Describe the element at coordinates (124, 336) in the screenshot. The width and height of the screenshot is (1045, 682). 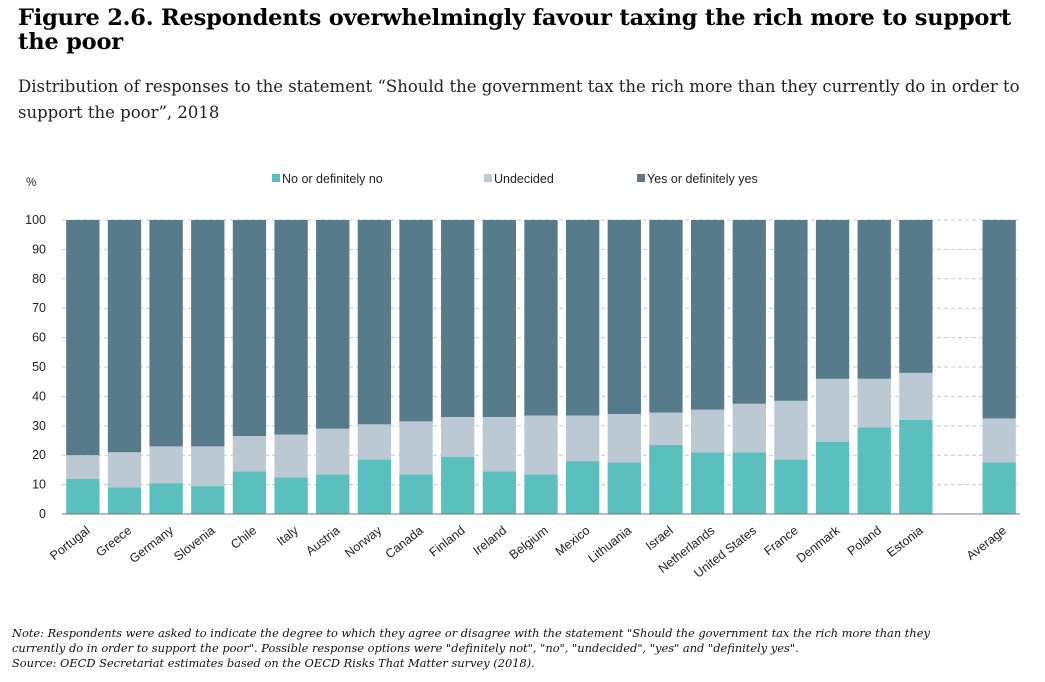
I see `bar-greece-yes` at that location.